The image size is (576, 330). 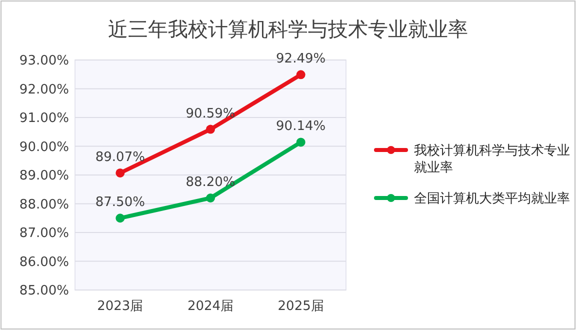 What do you see at coordinates (44, 90) in the screenshot?
I see `y-tick-label: 92.00%` at bounding box center [44, 90].